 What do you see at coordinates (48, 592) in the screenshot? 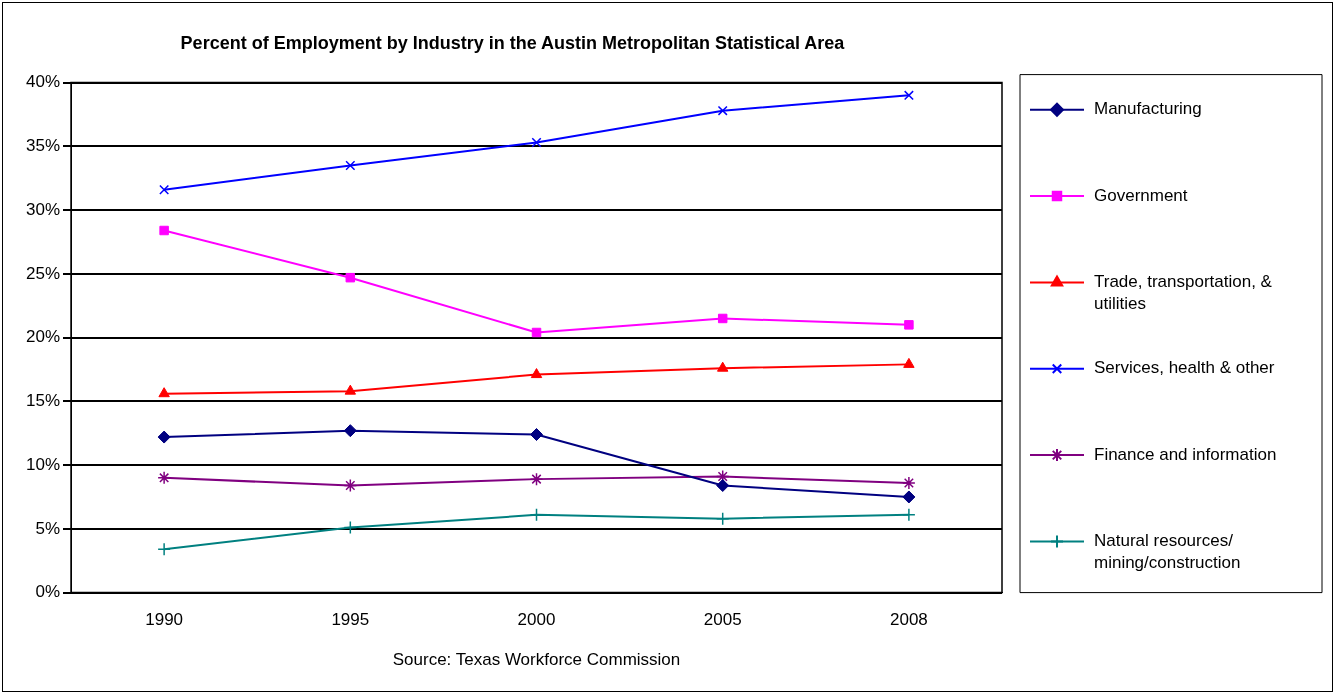
I see `y-tick-label: 0%` at bounding box center [48, 592].